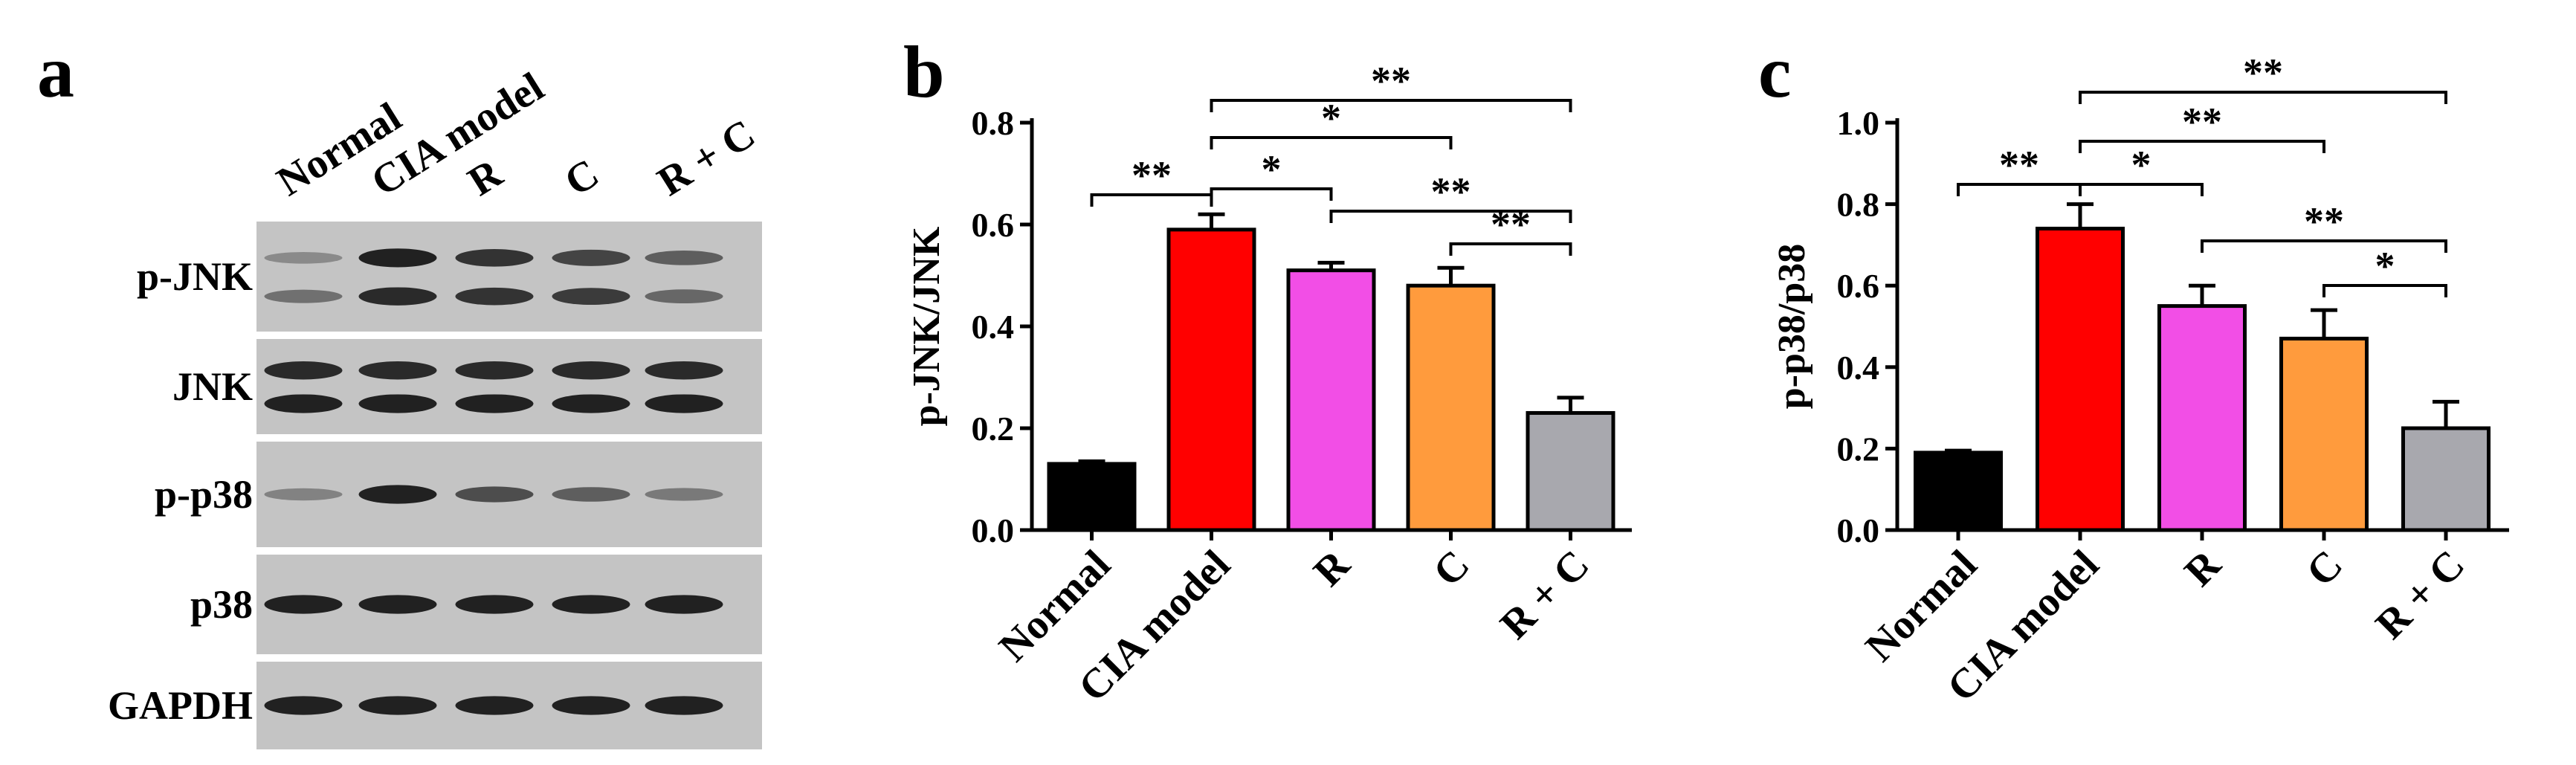 This screenshot has width=2576, height=765. I want to click on y-axis-label: p-JNK/JNK, so click(927, 326).